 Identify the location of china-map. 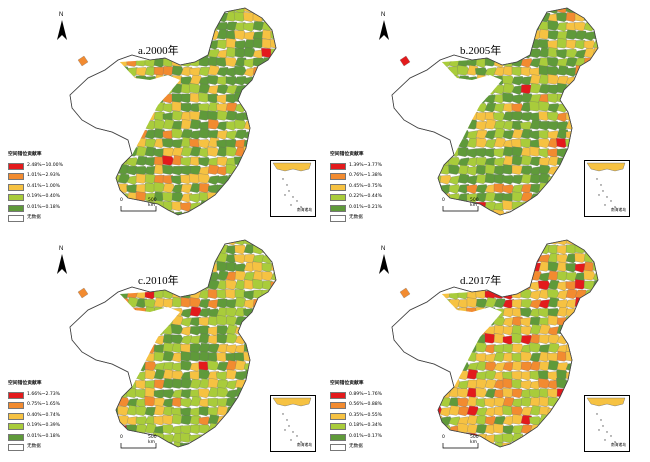
(495, 343).